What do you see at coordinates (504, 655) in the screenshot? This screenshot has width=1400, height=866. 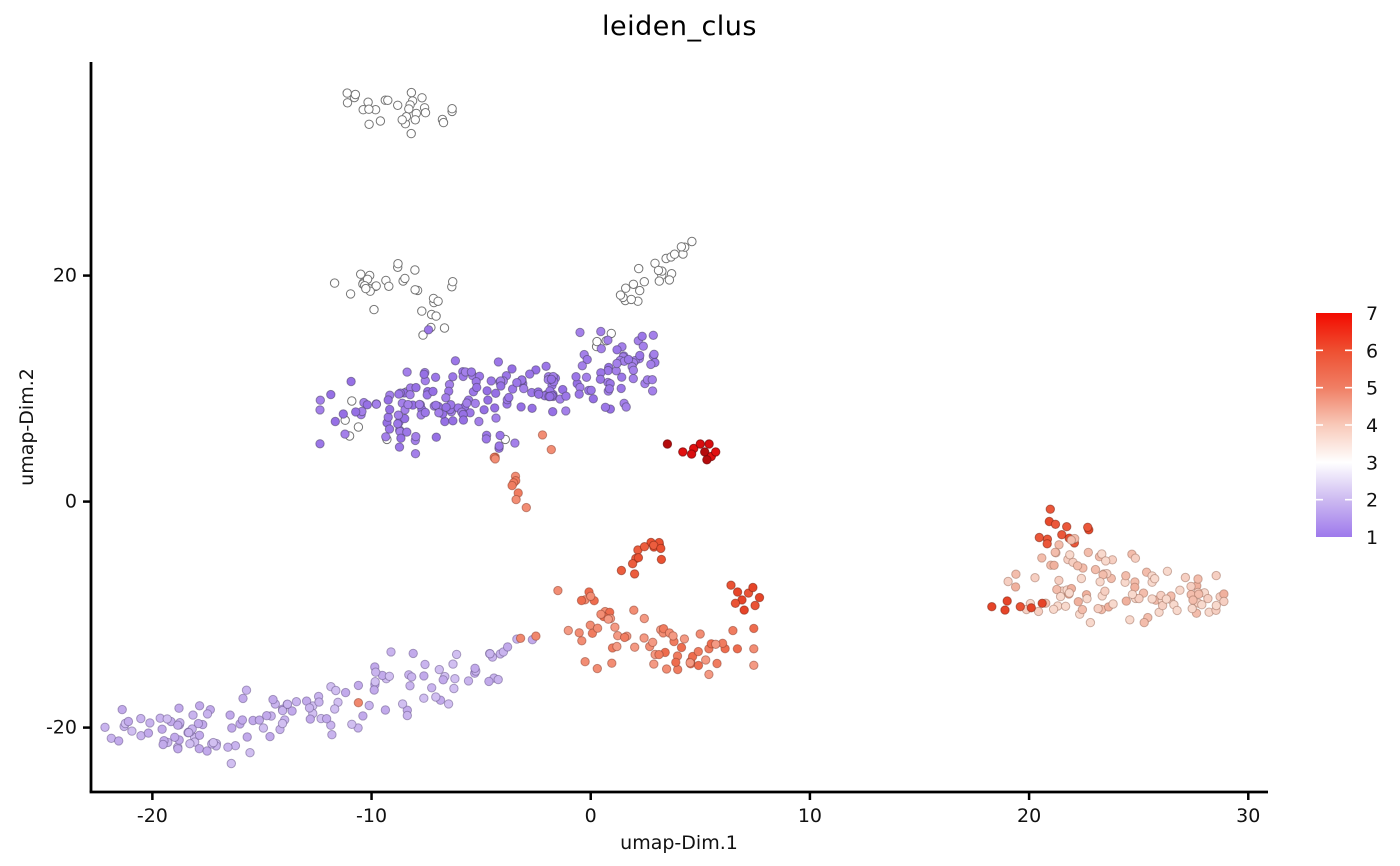 I see `cluster-lavender-trail` at bounding box center [504, 655].